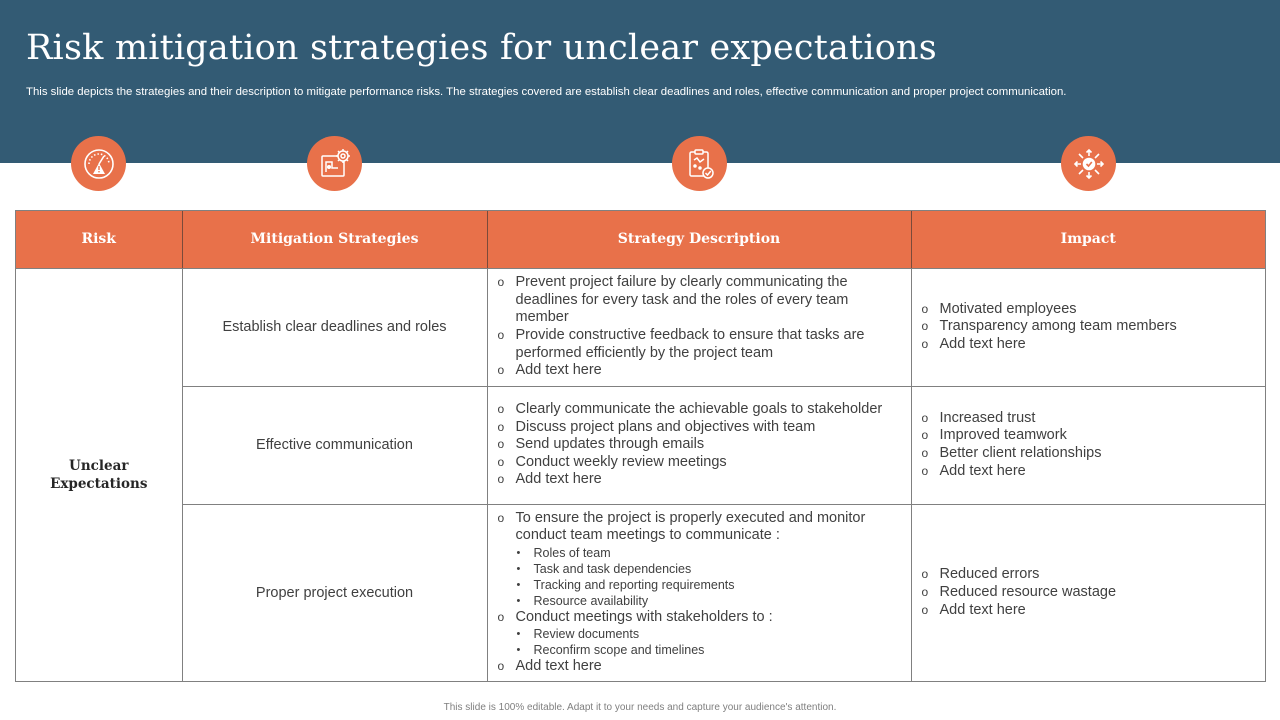  I want to click on strategy-cell: Effective communication, so click(335, 445).